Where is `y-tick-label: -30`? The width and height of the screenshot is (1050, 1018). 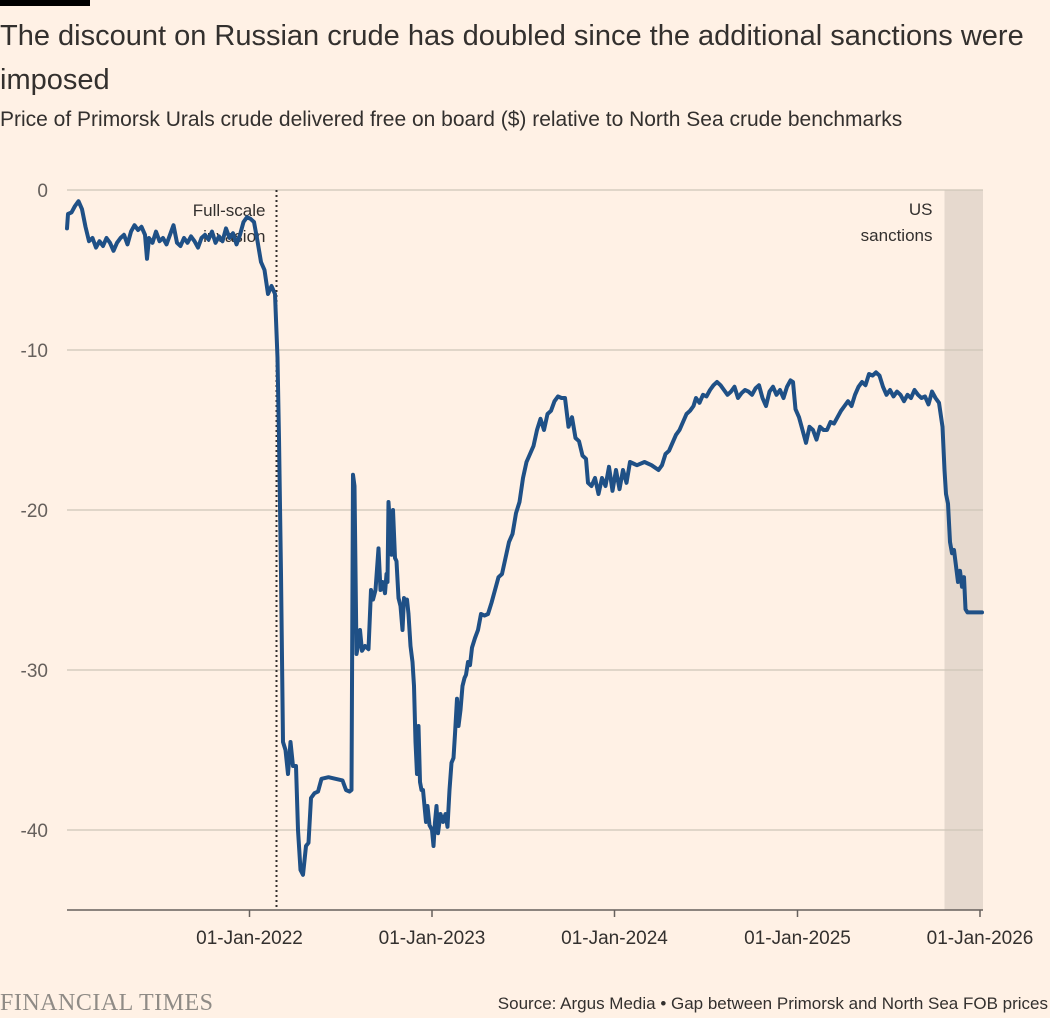 y-tick-label: -30 is located at coordinates (34, 671).